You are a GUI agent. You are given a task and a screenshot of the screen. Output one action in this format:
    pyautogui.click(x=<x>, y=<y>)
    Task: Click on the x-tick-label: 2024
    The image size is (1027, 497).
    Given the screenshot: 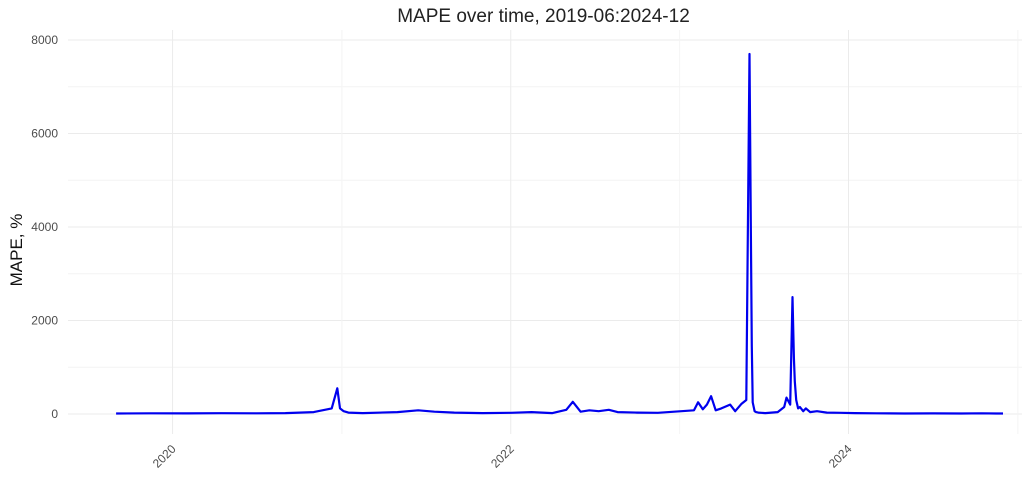 What is the action you would take?
    pyautogui.click(x=840, y=456)
    